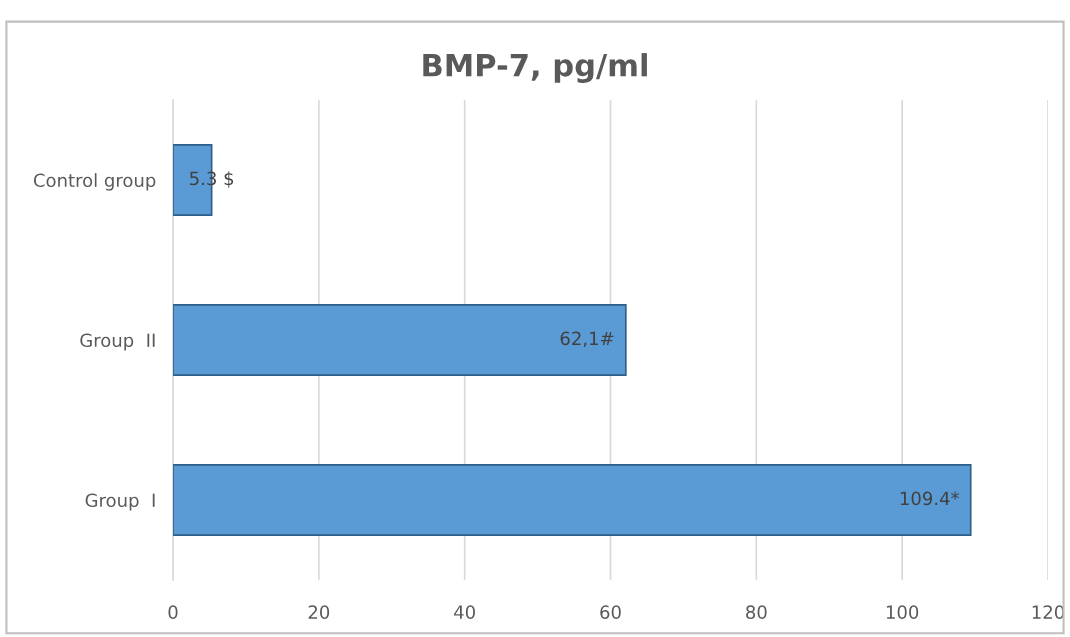 The height and width of the screenshot is (637, 1070). Describe the element at coordinates (319, 612) in the screenshot. I see `x-tick-label: 20` at that location.